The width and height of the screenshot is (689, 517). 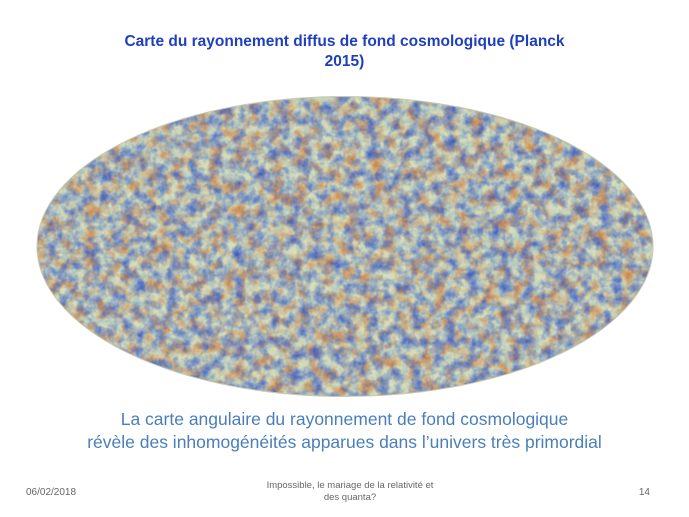 I want to click on footer-center-line2: des quanta?, so click(x=350, y=497).